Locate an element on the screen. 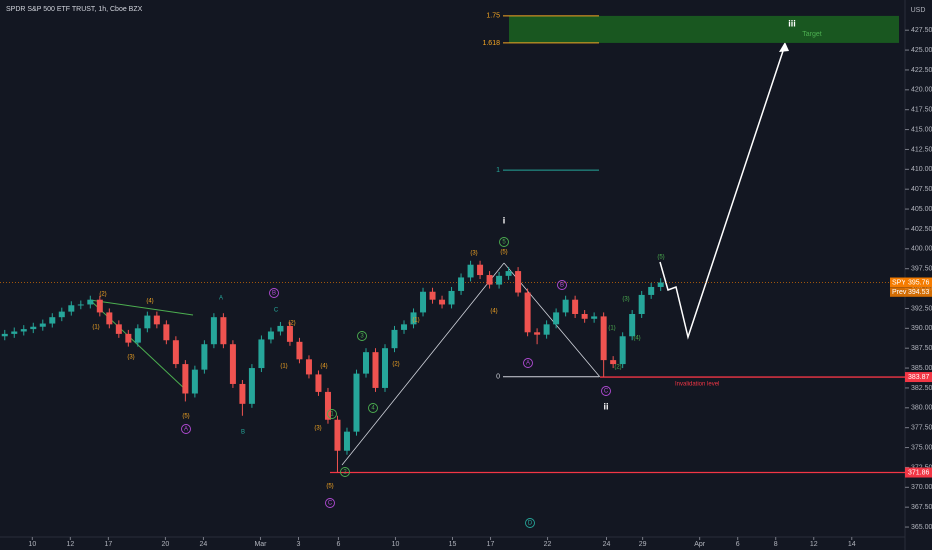 This screenshot has height=550, width=932. level-tag-label: 383.87 is located at coordinates (919, 377).